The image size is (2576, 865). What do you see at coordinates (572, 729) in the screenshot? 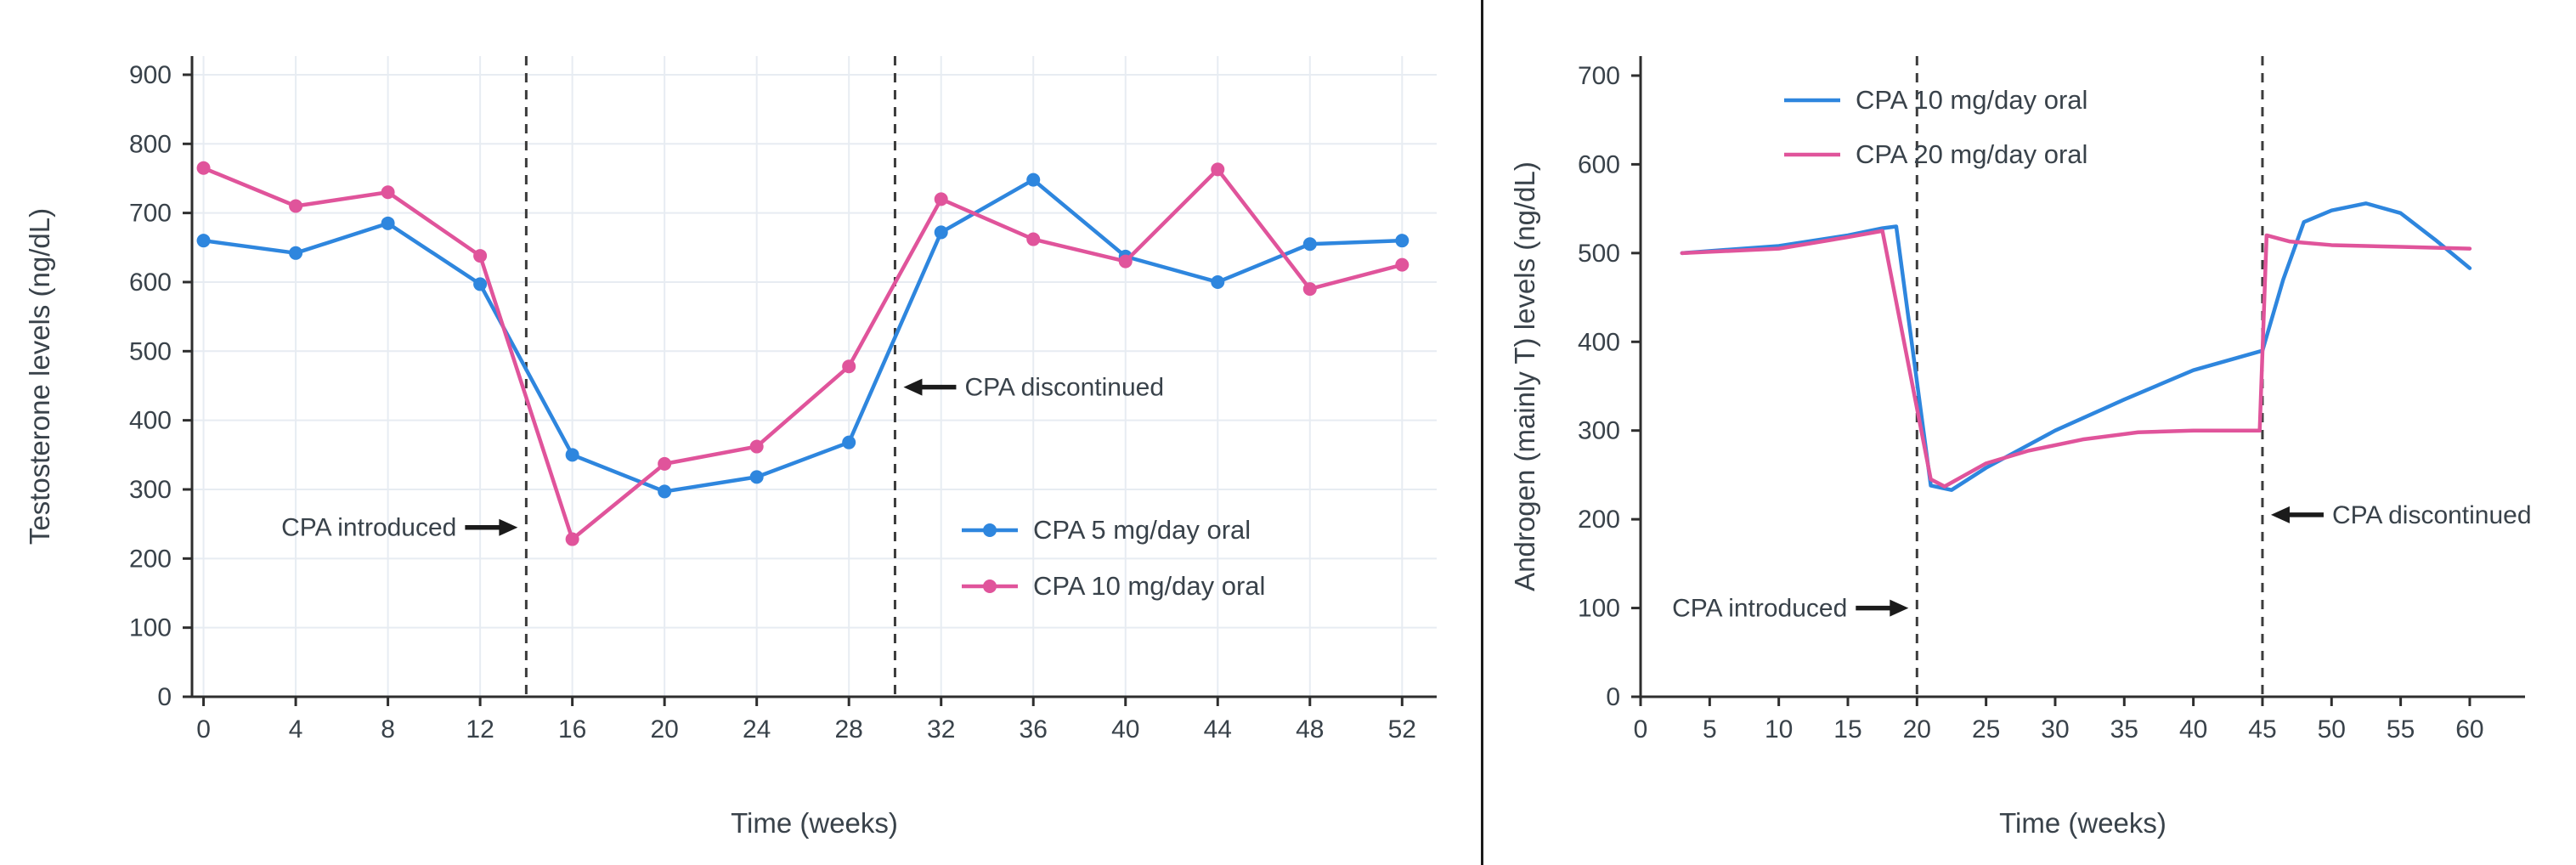
I see `x-tick-label: 16` at bounding box center [572, 729].